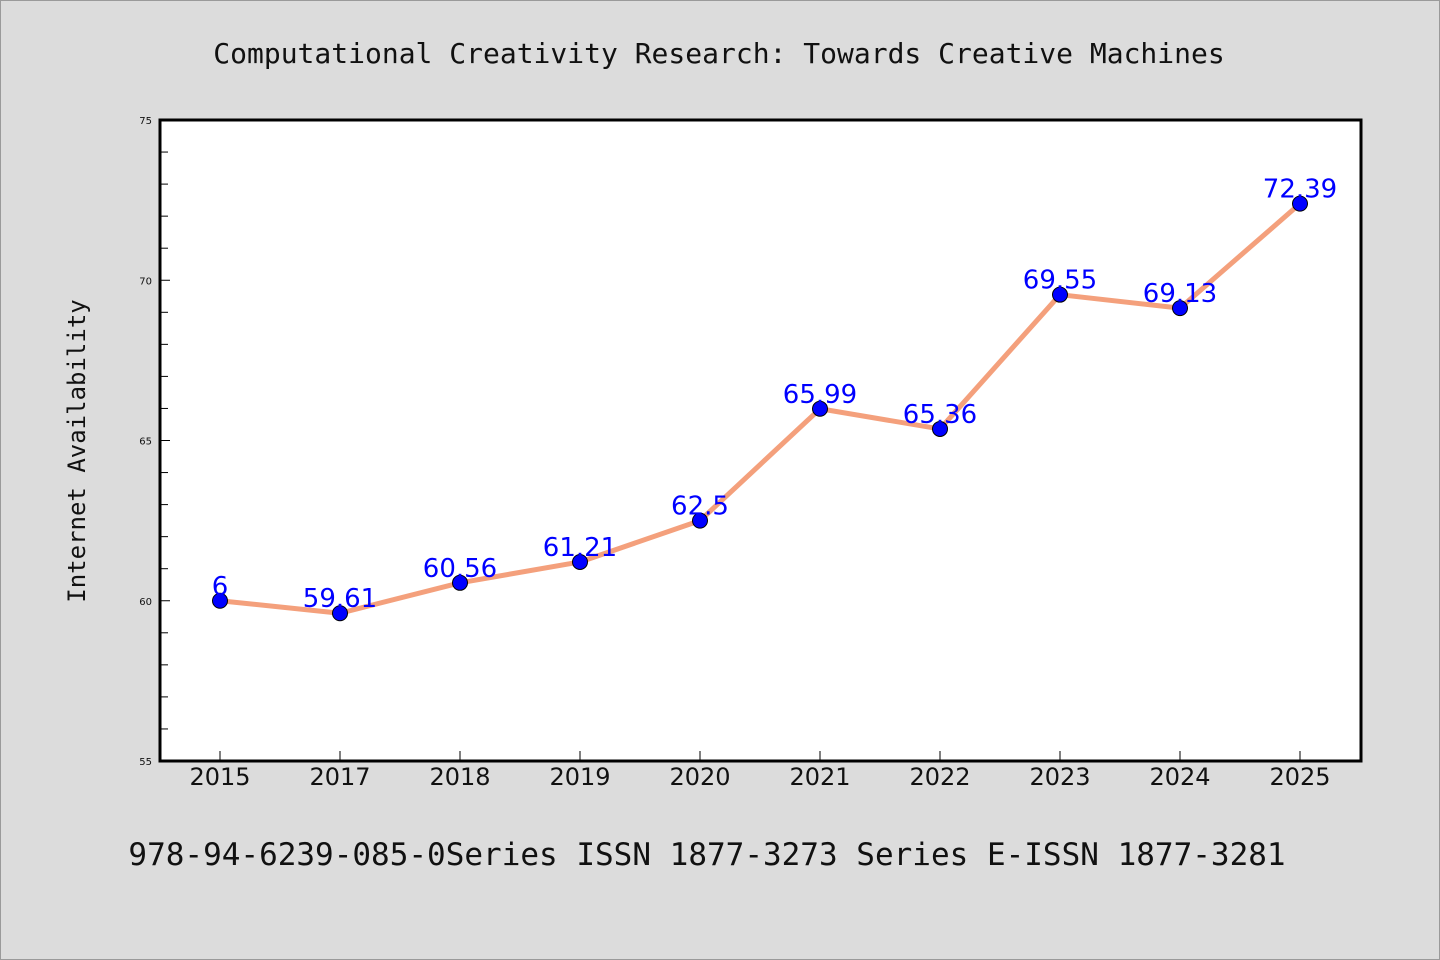 This screenshot has width=1440, height=960. Describe the element at coordinates (220, 587) in the screenshot. I see `data-label: 6` at that location.